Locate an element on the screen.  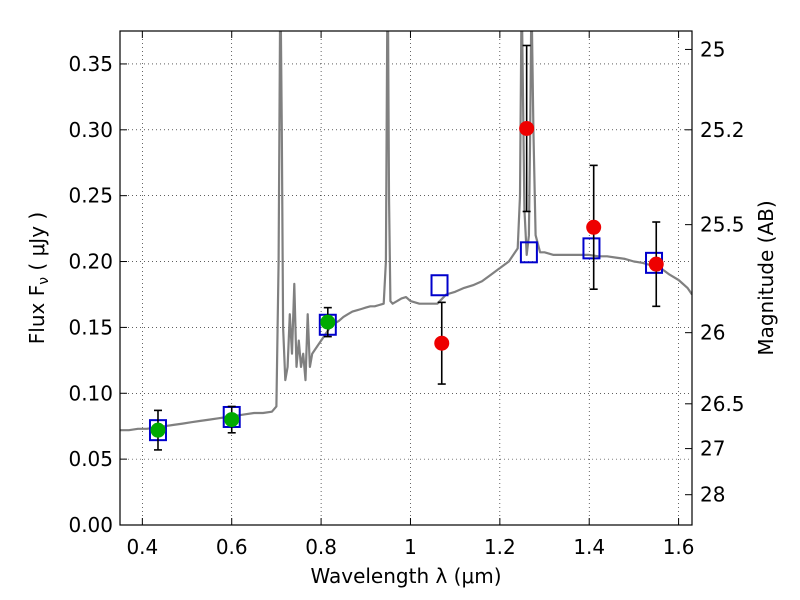
y2-tick-label: 28 is located at coordinates (712, 495).